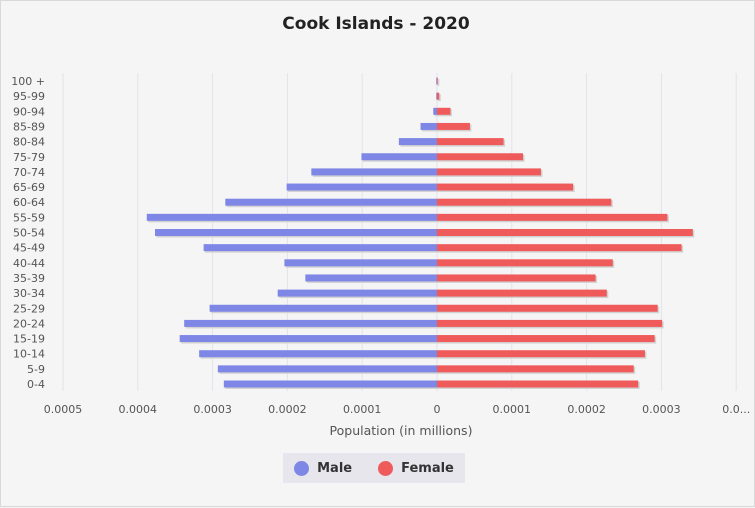  I want to click on y-tick-label: 0-4, so click(36, 384).